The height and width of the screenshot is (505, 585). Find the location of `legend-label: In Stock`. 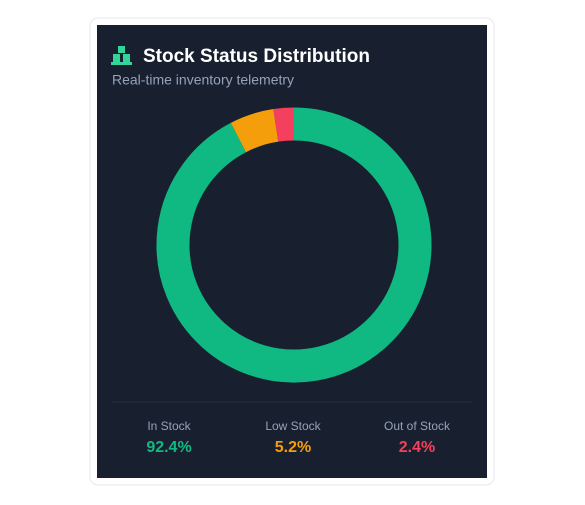

legend-label: In Stock is located at coordinates (169, 426).